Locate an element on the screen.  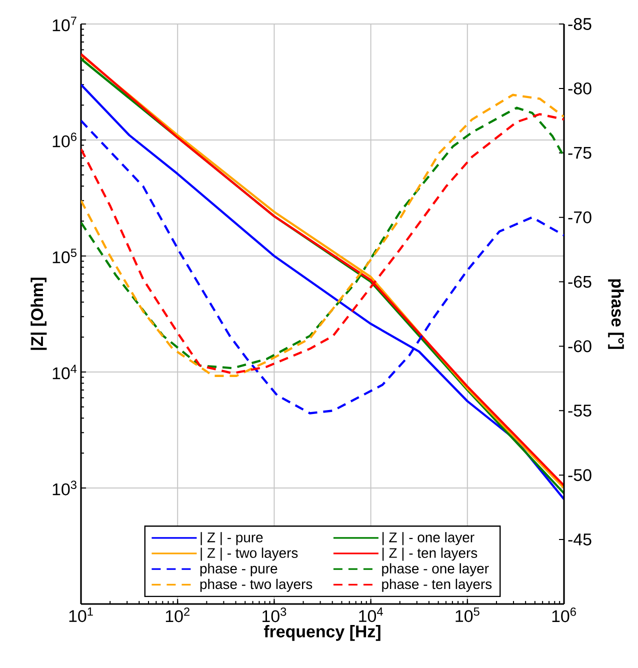
y2-tick-label: -80 is located at coordinates (580, 88).